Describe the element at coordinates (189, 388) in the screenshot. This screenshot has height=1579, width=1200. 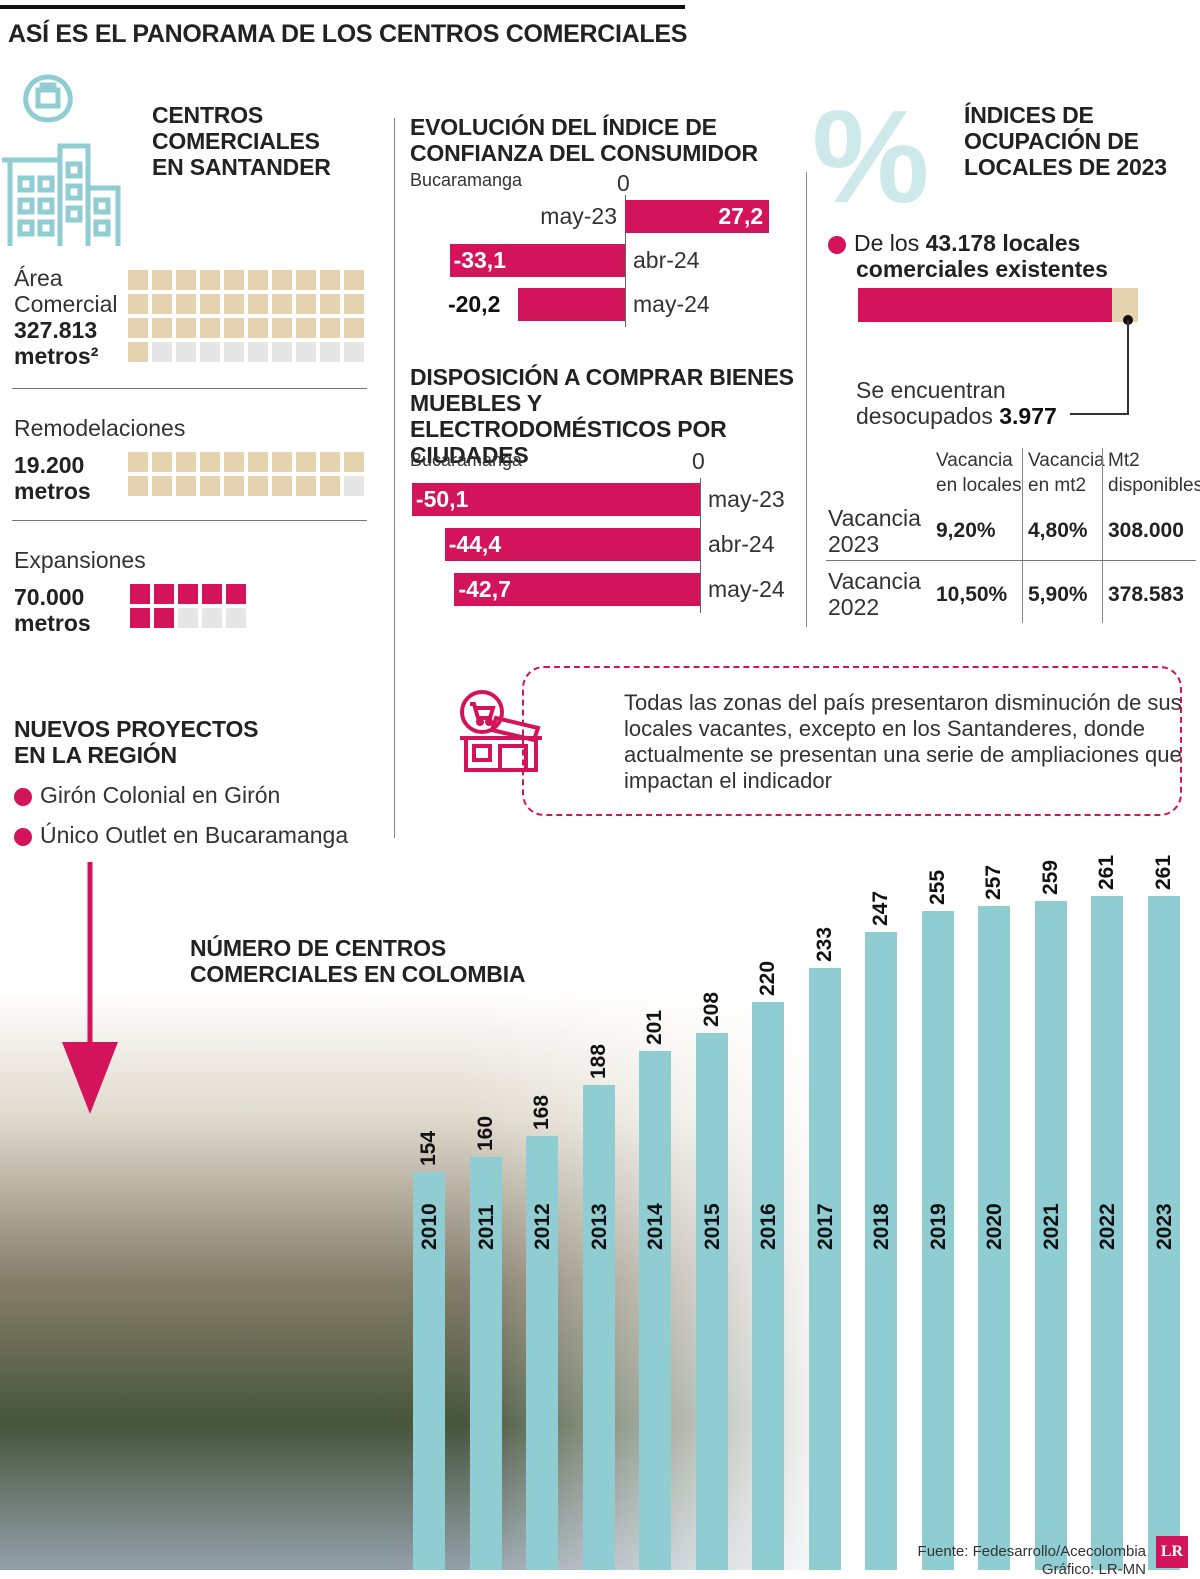
I see `divider` at that location.